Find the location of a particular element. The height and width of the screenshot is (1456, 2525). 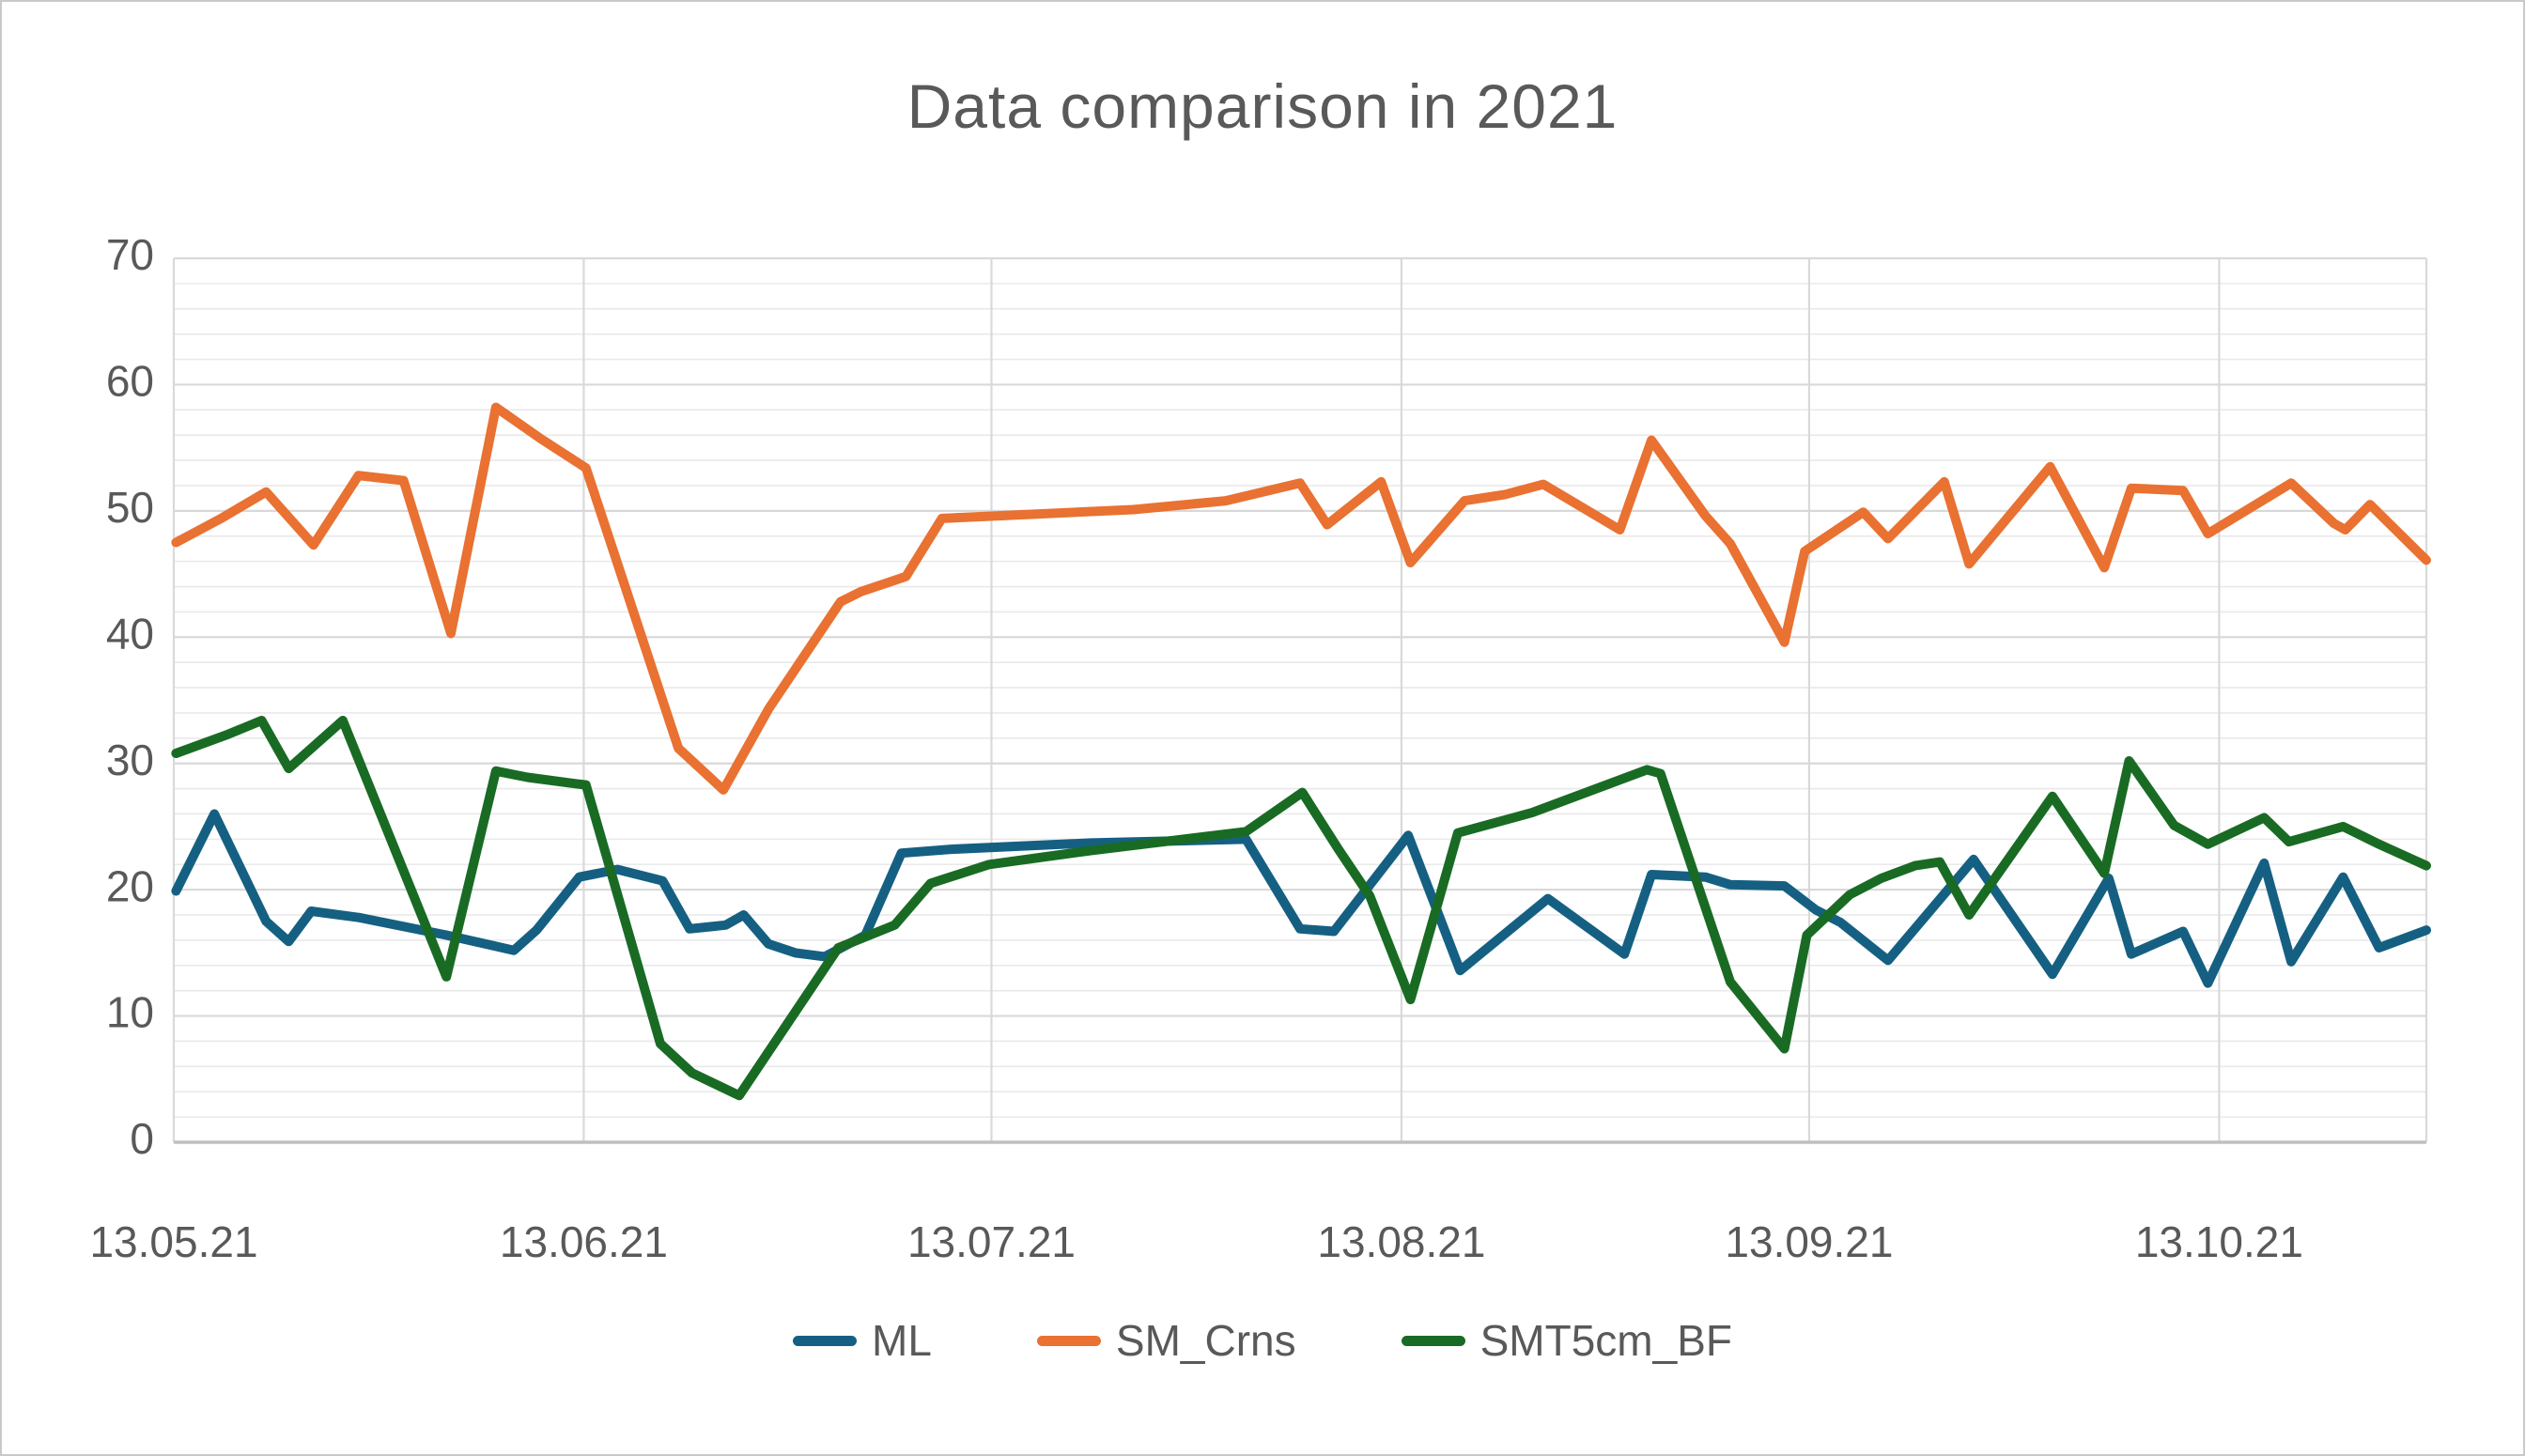

y-axis-tick-label: 30 is located at coordinates (130, 760).